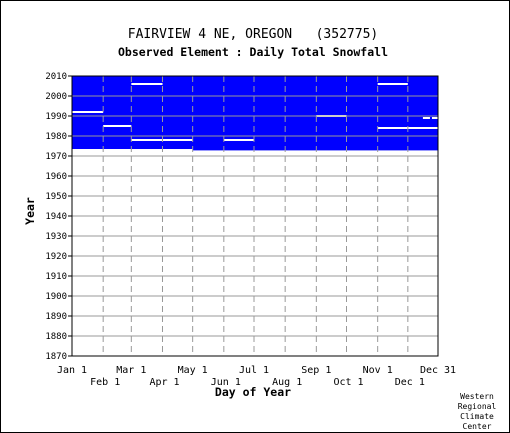  Describe the element at coordinates (253, 392) in the screenshot. I see `x-axis-label: Day of Year` at that location.